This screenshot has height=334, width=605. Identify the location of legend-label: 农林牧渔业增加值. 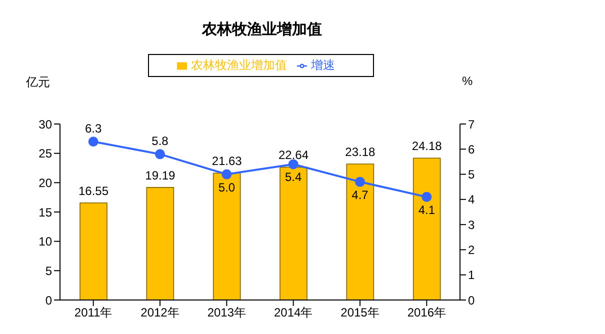
(239, 65).